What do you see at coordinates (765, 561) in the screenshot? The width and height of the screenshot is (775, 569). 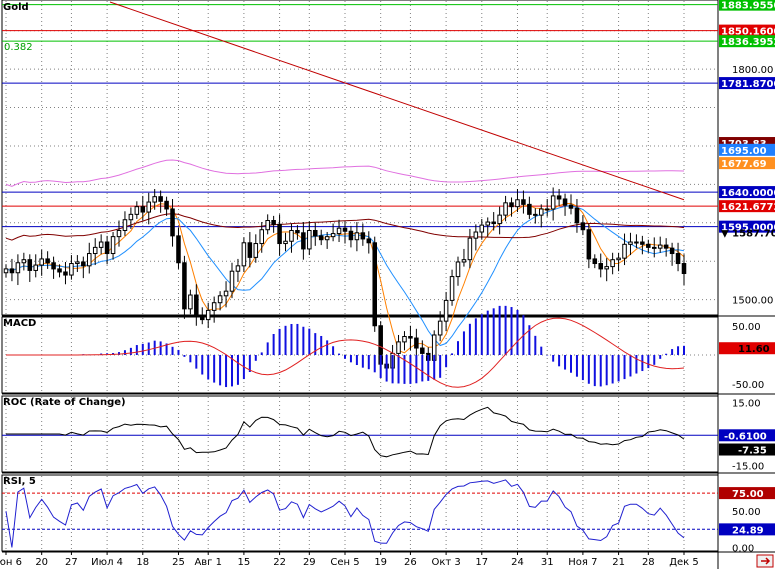 I see `scroll-right-icon` at bounding box center [765, 561].